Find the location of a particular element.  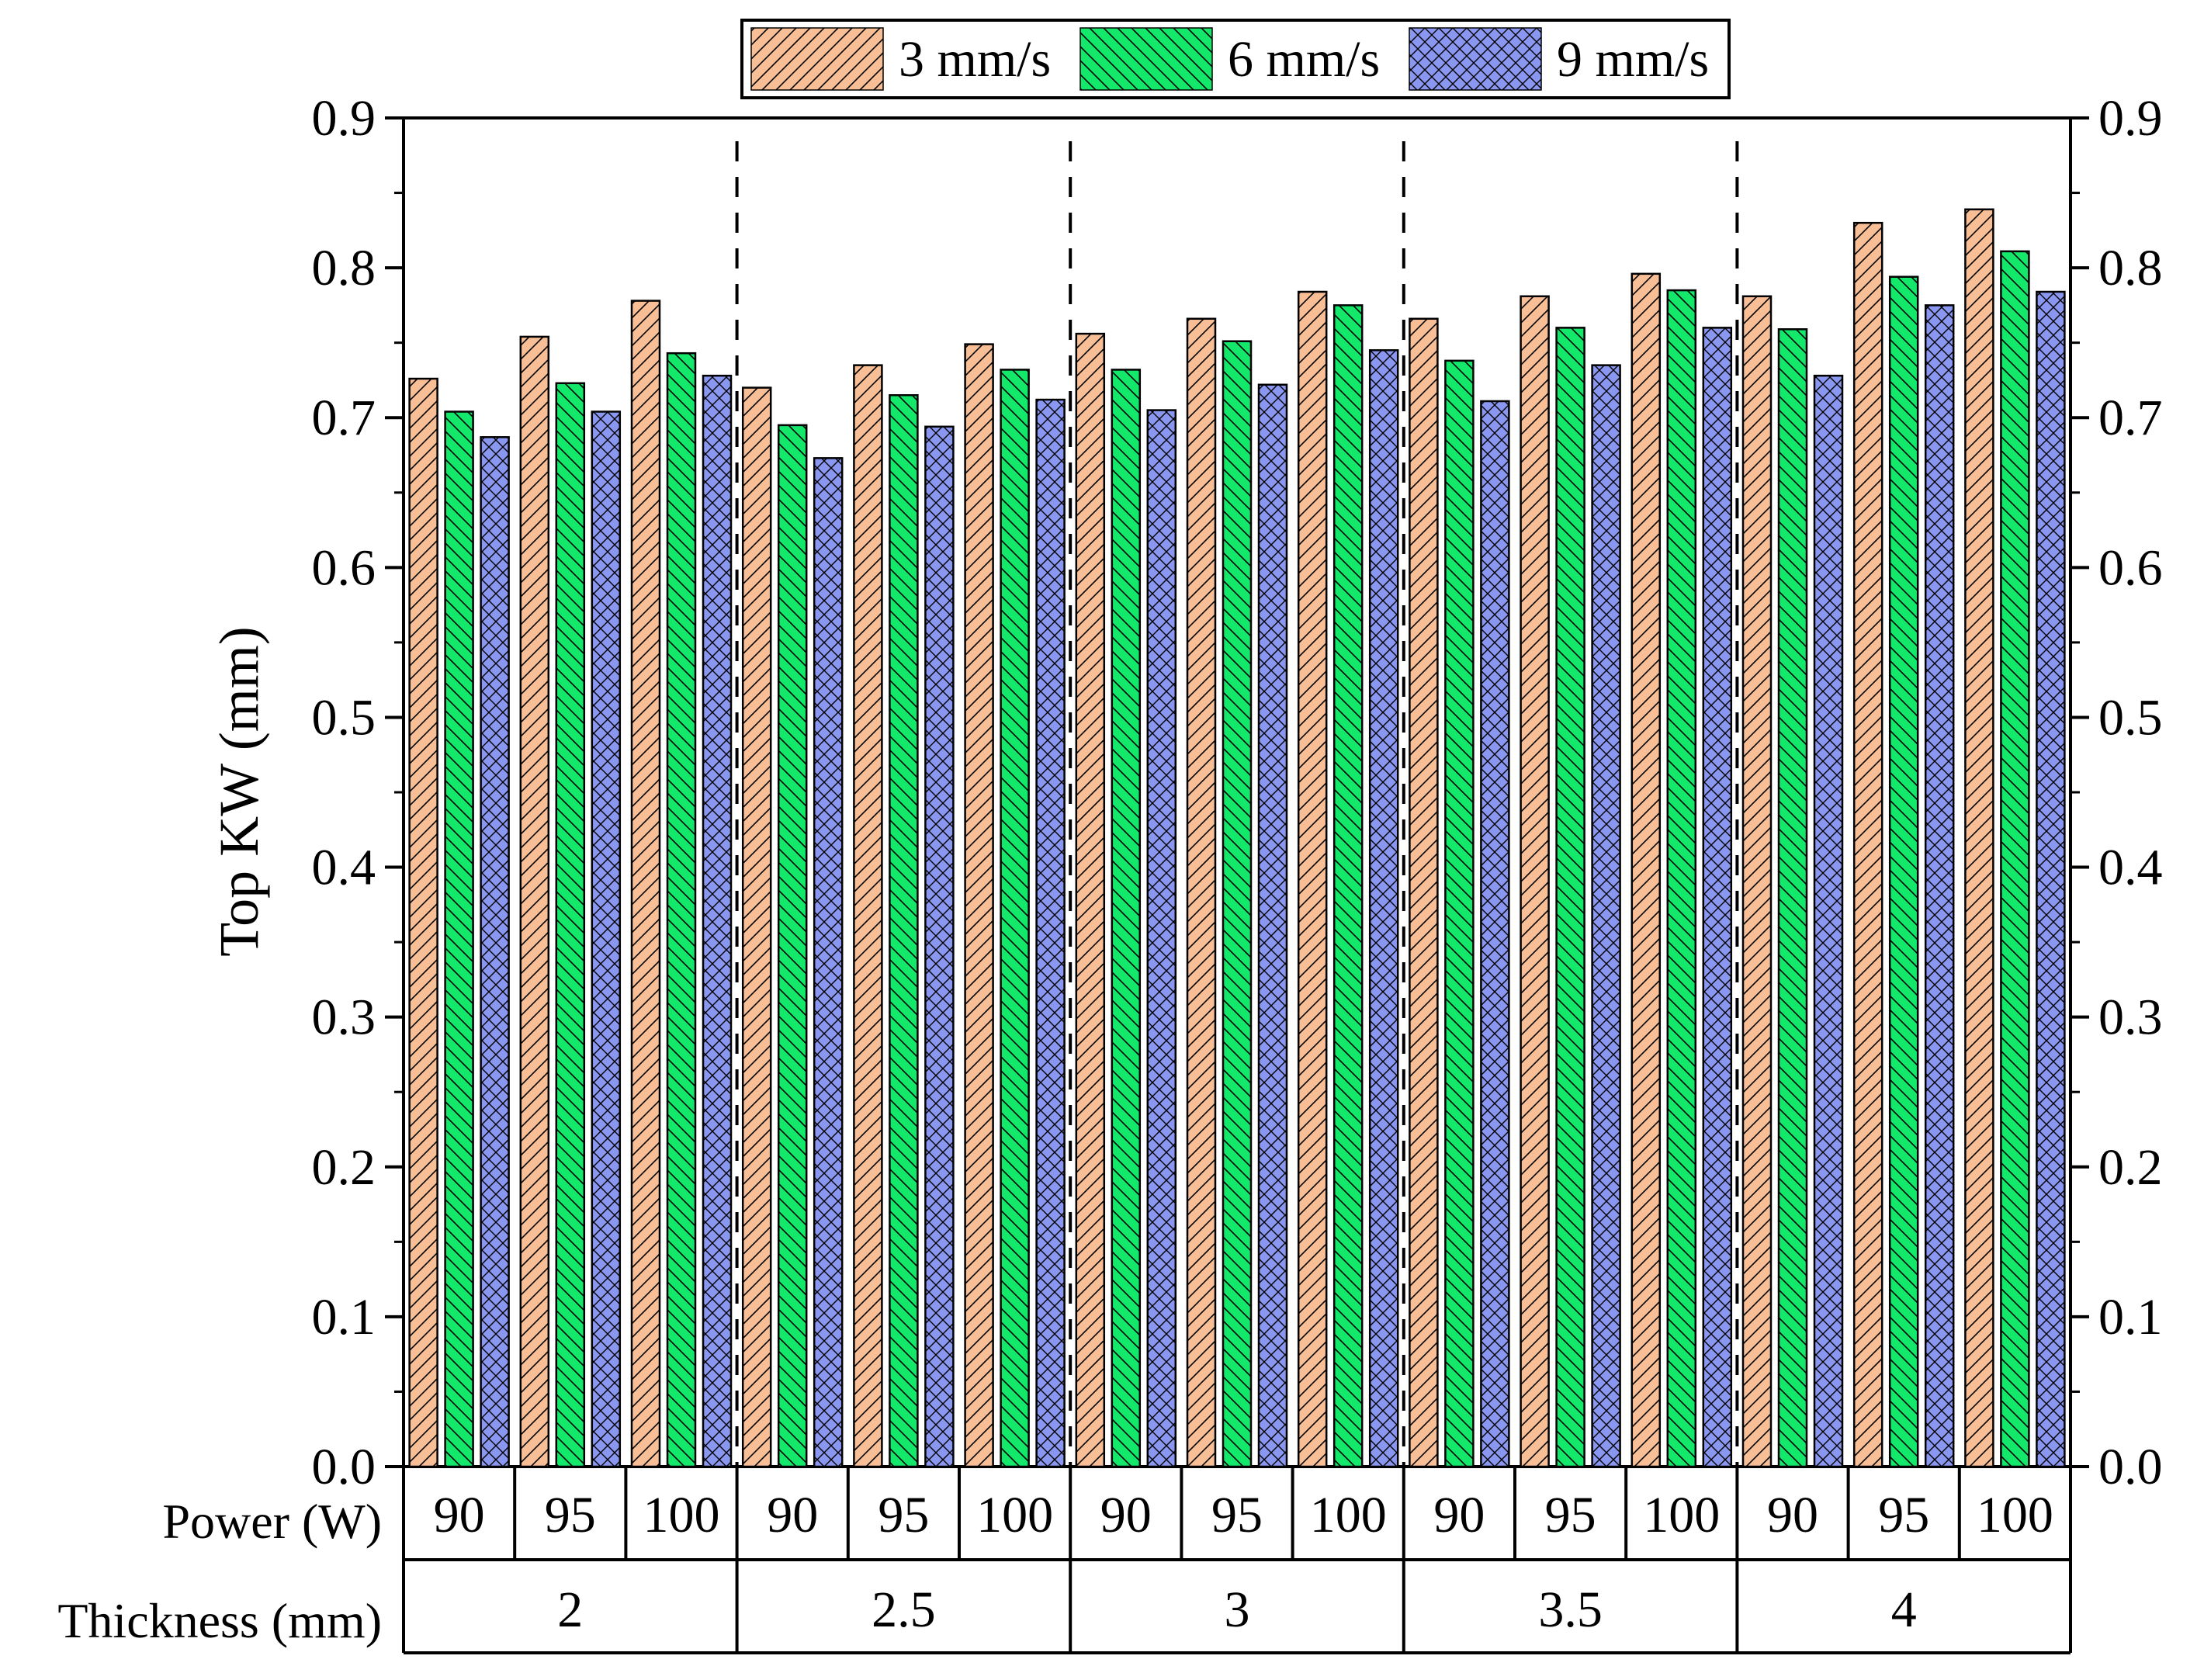

y-tick-label-right: 0.9 is located at coordinates (2130, 119).